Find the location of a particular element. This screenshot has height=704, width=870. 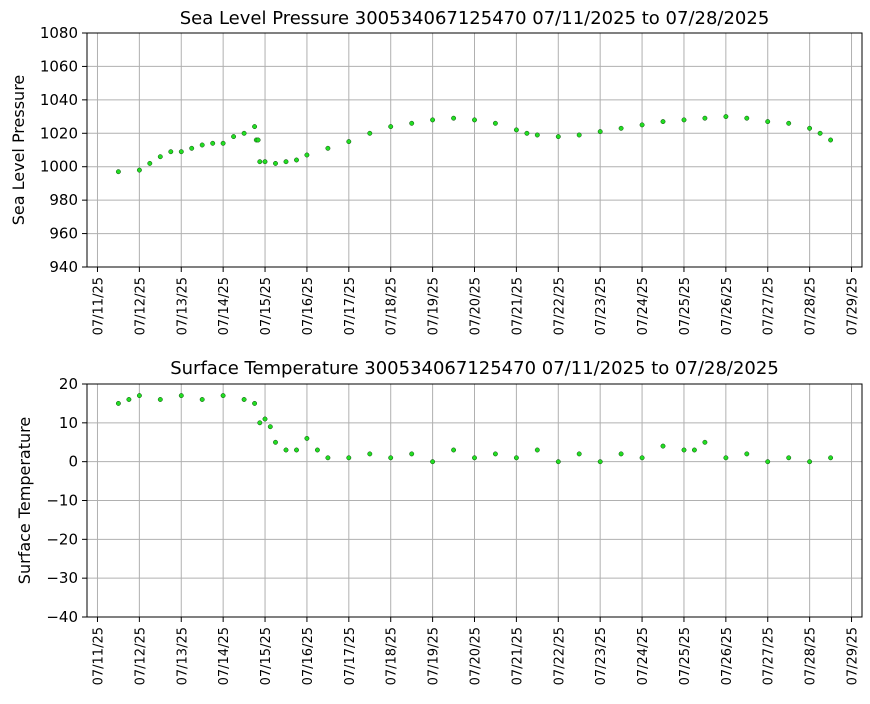

x-tick-label: 07/18/25 is located at coordinates (392, 656).